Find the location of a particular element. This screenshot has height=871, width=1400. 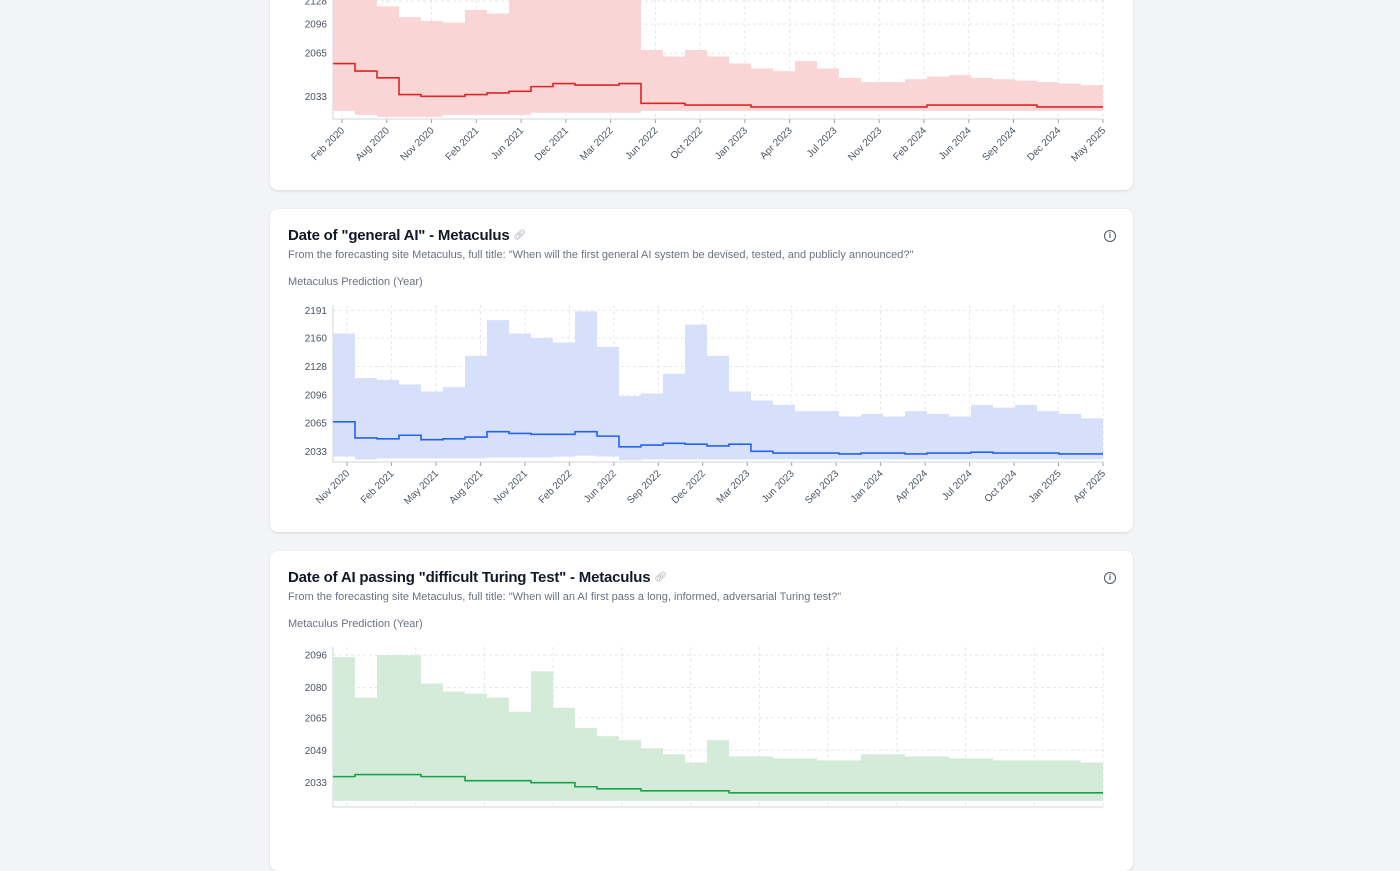

y-tick-label: 2191 is located at coordinates (316, 311).